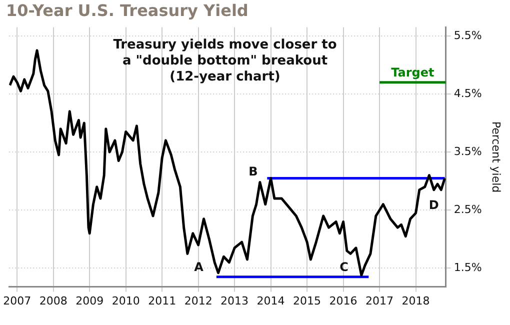  Describe the element at coordinates (468, 93) in the screenshot. I see `y-tick-label: 4.5%` at that location.